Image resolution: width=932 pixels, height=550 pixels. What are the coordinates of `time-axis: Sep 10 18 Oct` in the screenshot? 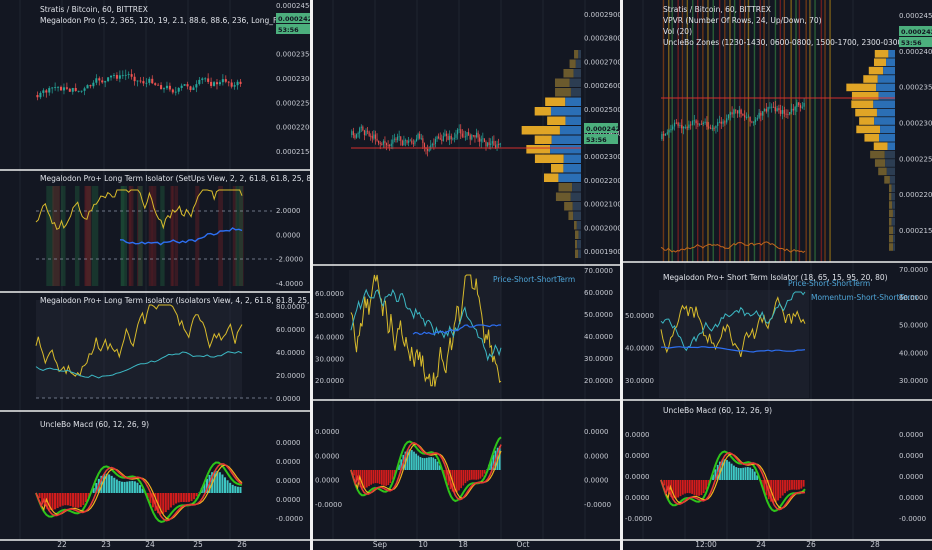 It's located at (451, 544).